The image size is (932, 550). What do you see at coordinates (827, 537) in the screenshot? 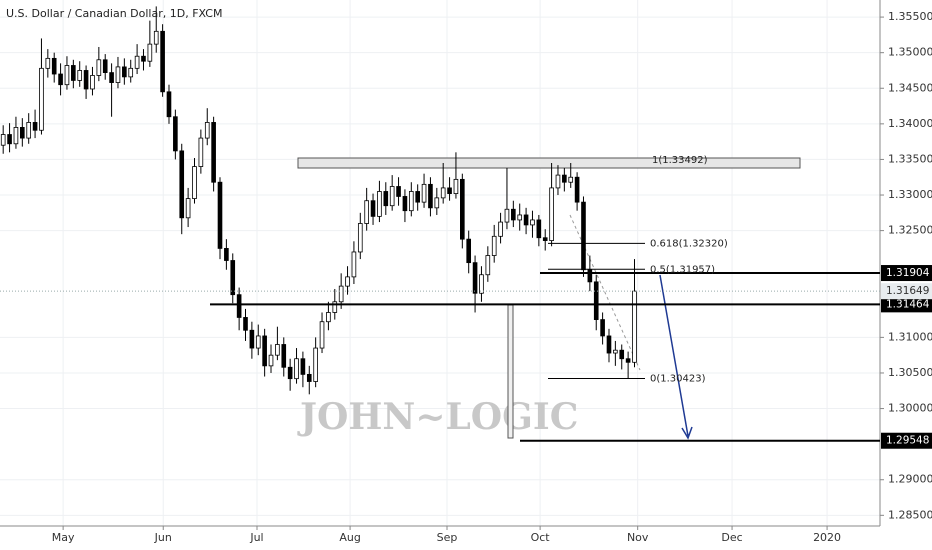
I see `x-tick-label: 2020` at bounding box center [827, 537].